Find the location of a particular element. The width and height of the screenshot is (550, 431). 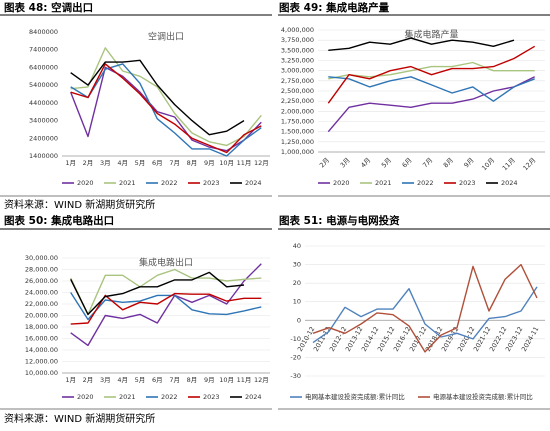

y-tick-label: -30 is located at coordinates (295, 376).